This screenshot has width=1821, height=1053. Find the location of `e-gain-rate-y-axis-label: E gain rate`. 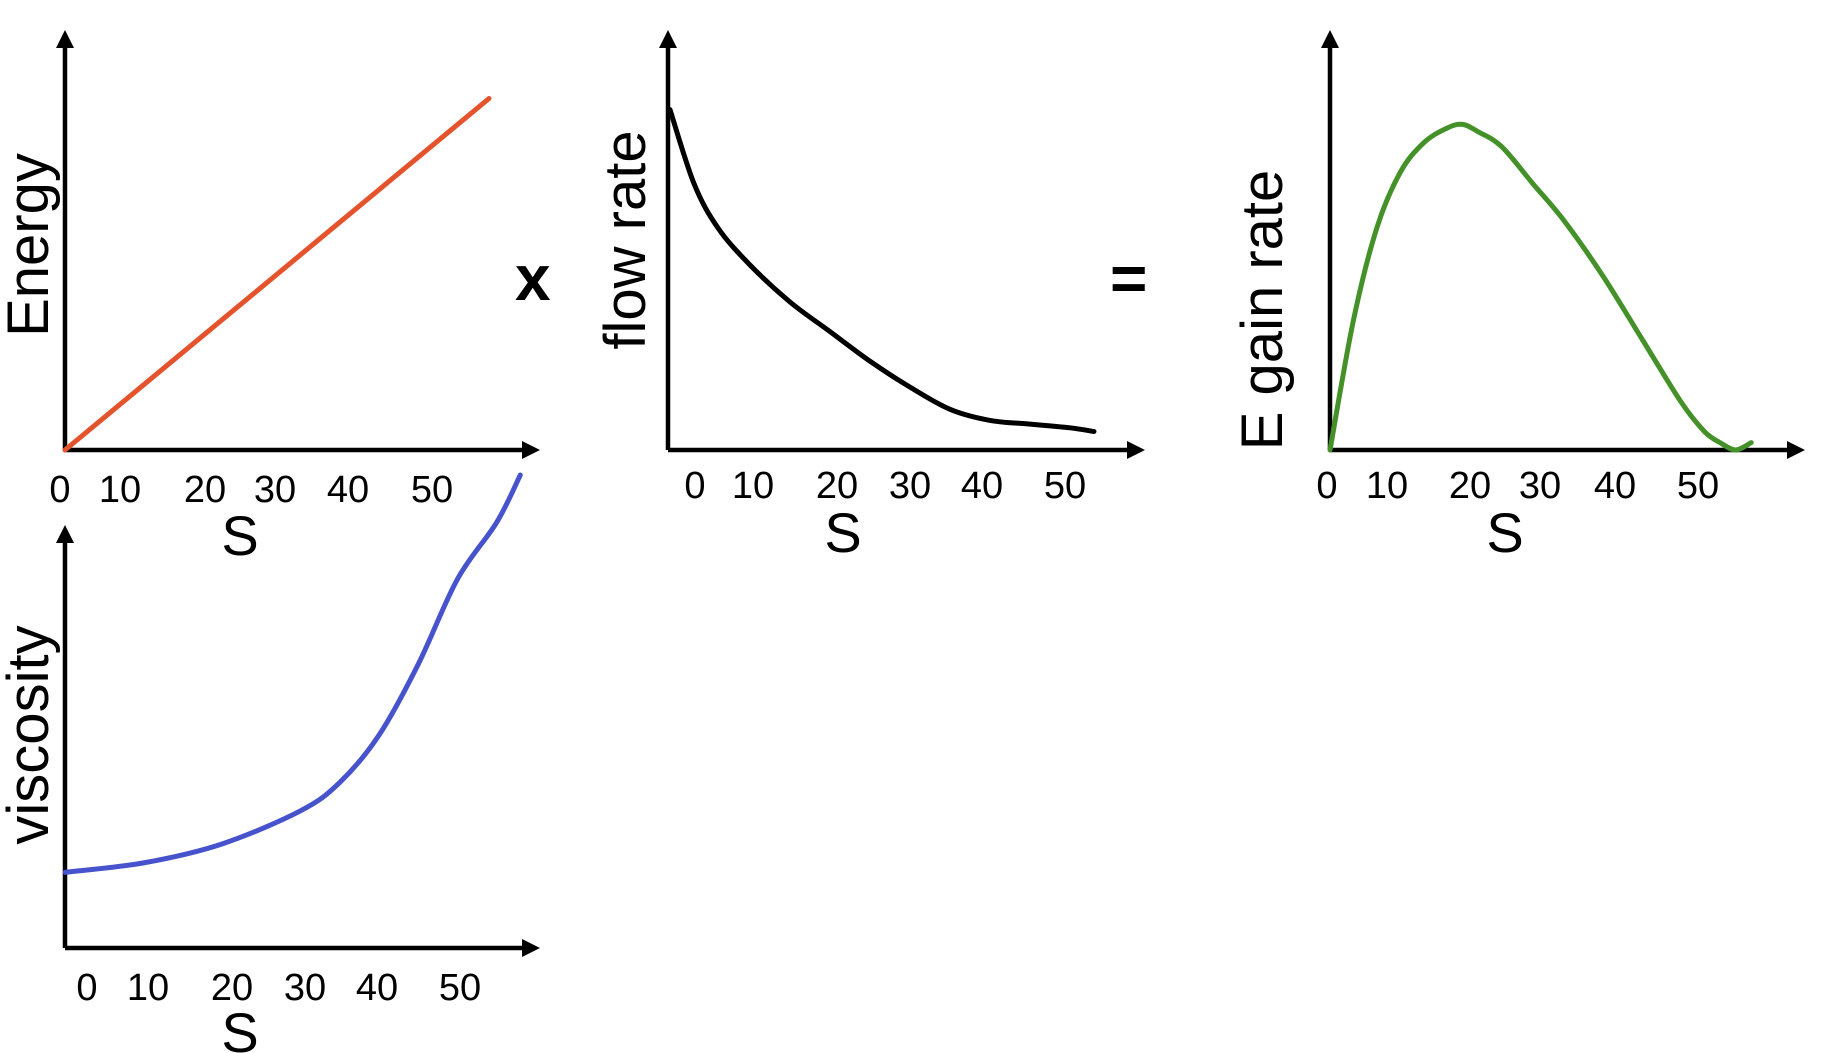

e-gain-rate-y-axis-label: E gain rate is located at coordinates (1262, 310).